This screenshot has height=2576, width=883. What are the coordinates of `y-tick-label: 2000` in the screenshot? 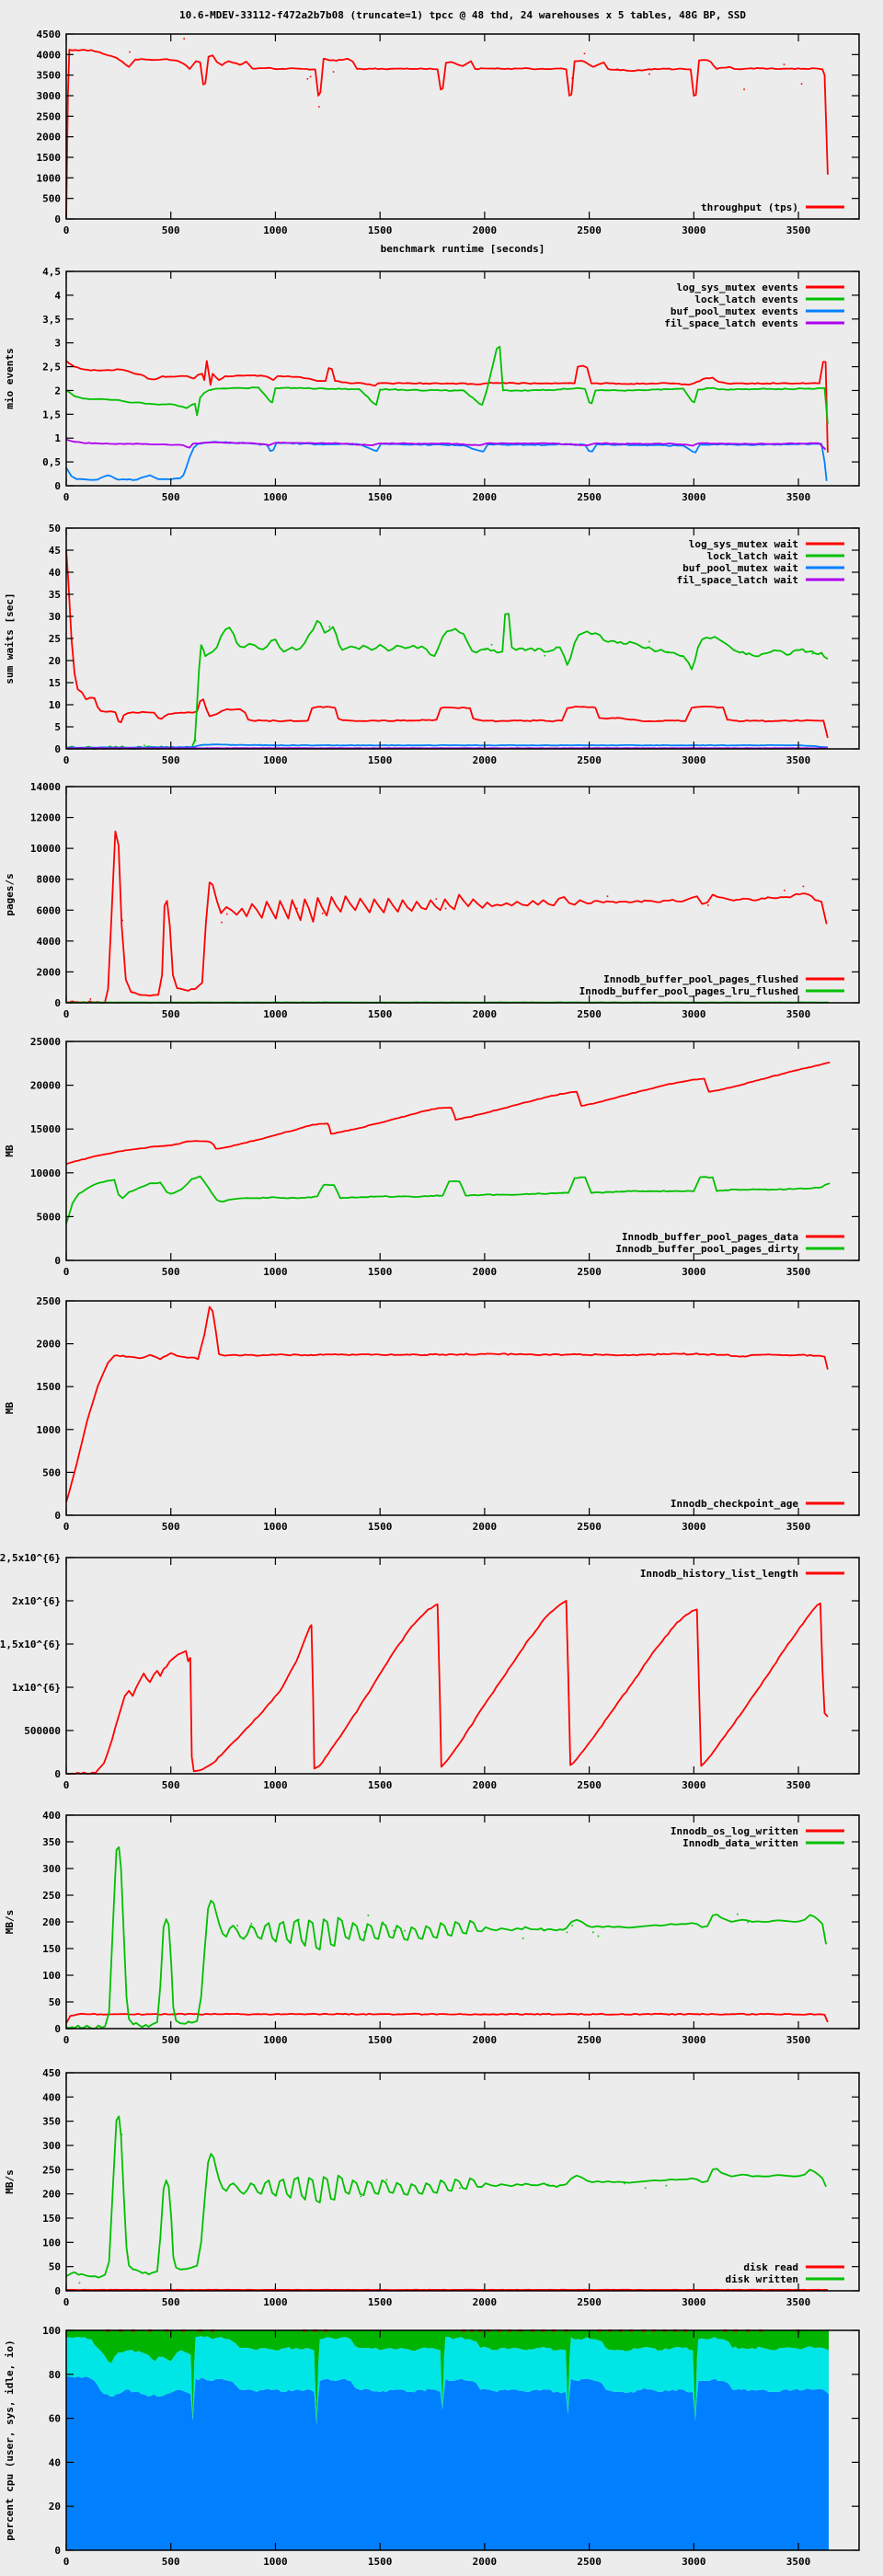 It's located at (49, 1345).